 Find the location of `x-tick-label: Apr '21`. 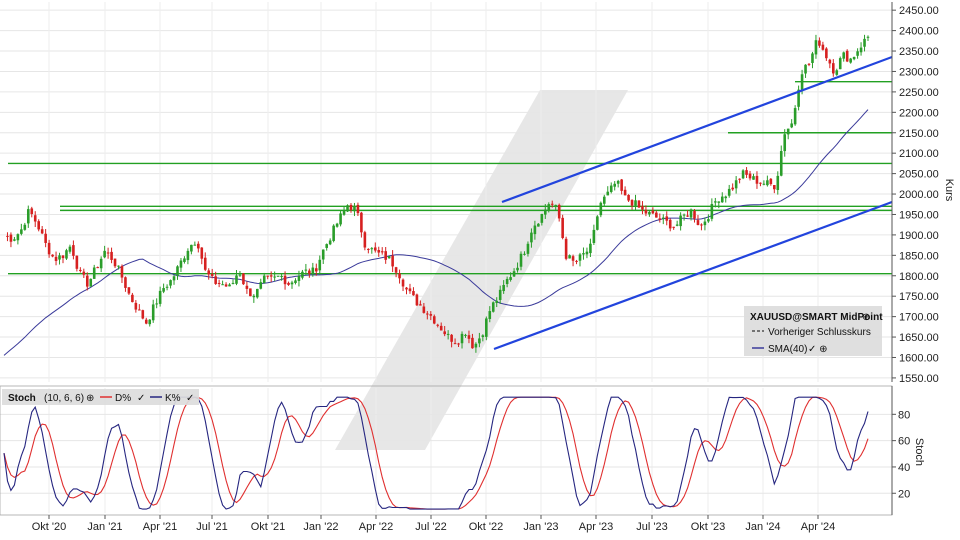

x-tick-label: Apr '21 is located at coordinates (160, 527).